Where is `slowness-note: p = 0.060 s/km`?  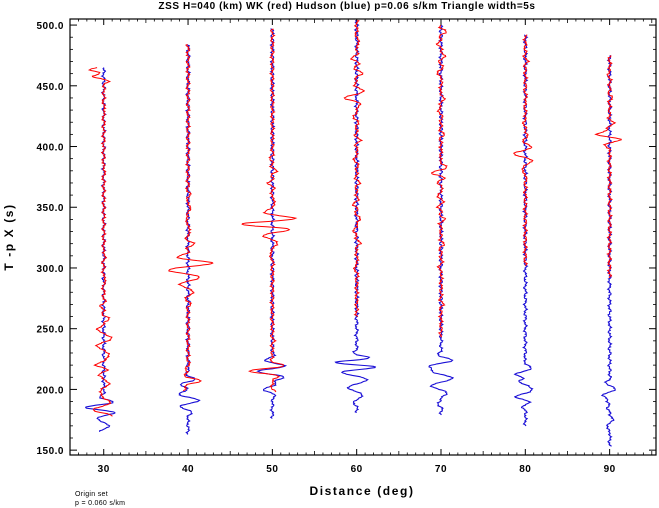
slowness-note: p = 0.060 s/km is located at coordinates (100, 503).